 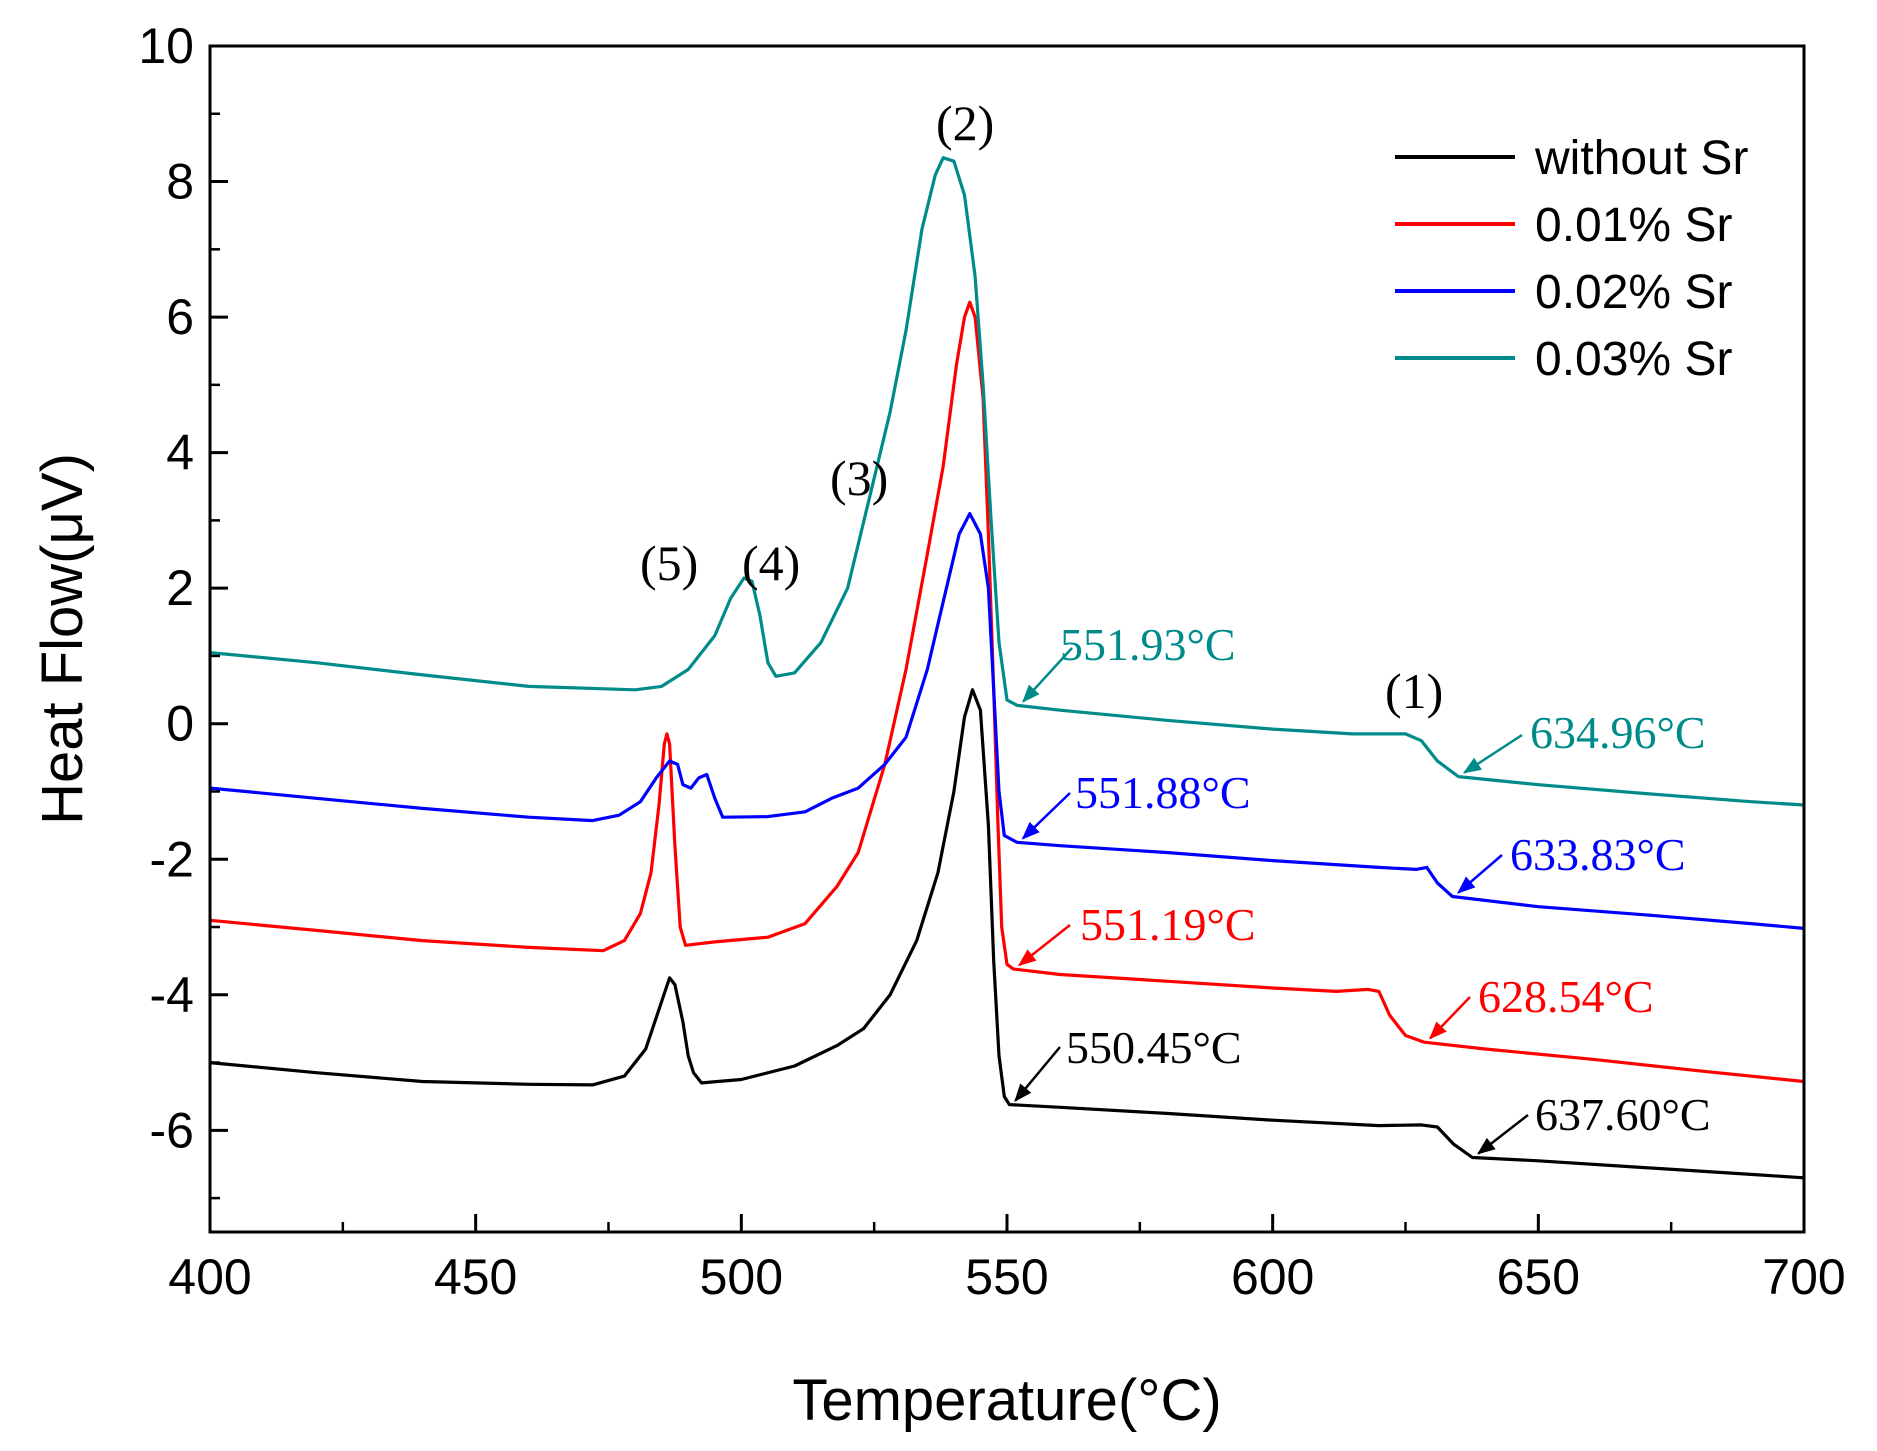 I want to click on y-tick-label: -2, so click(x=172, y=859).